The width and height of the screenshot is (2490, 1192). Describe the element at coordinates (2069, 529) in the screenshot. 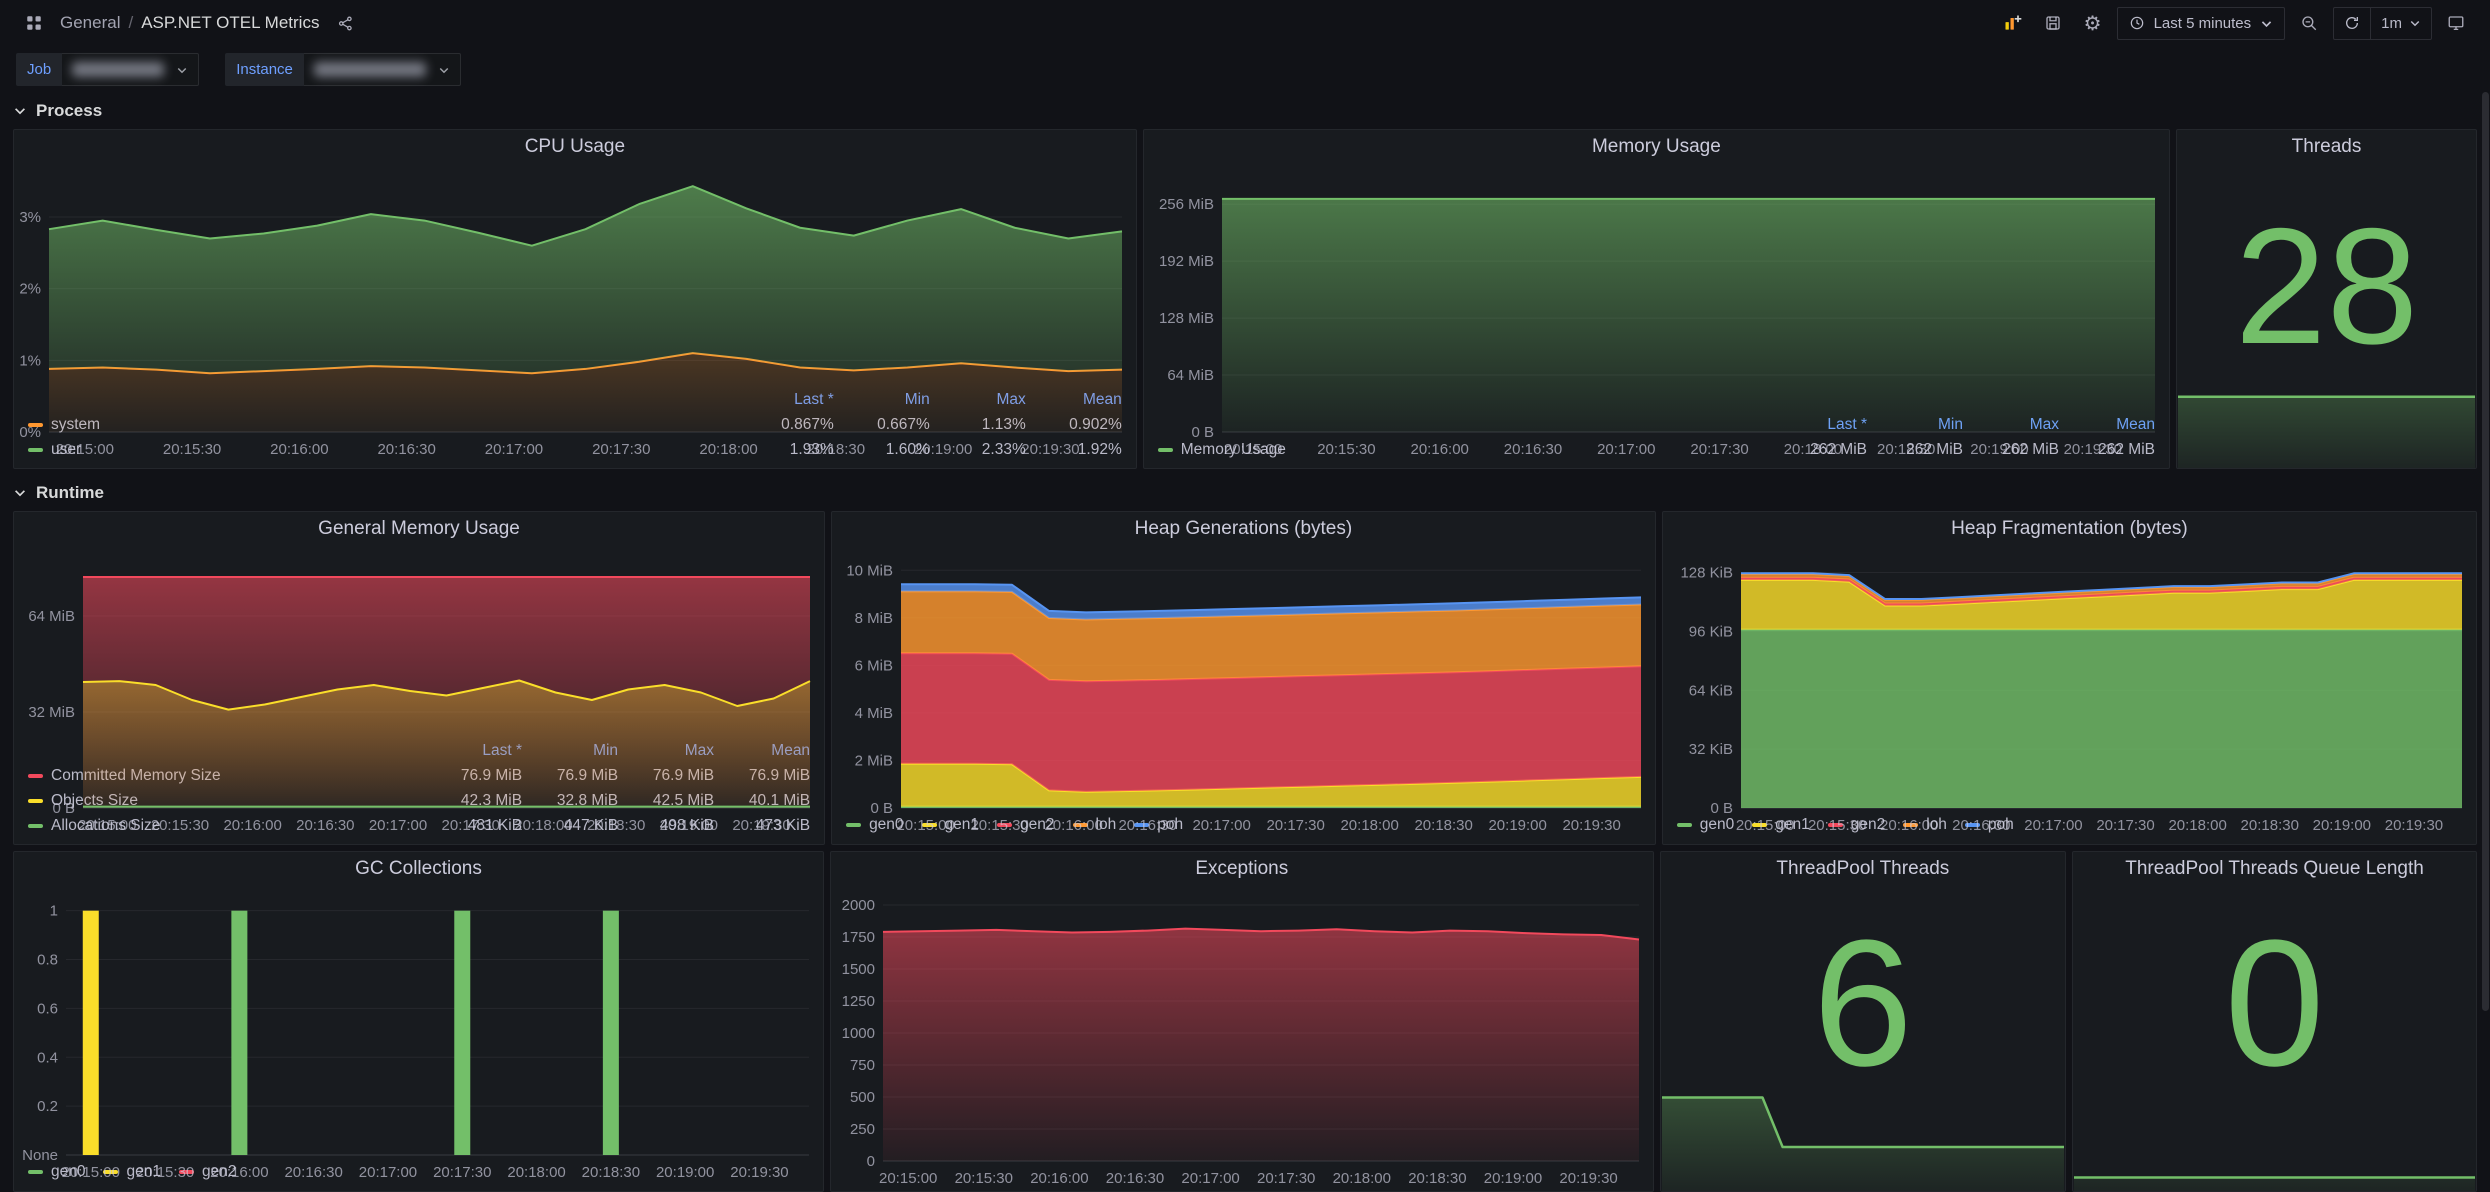

I see `panel-header: Heap Fragmentation (bytes)` at that location.